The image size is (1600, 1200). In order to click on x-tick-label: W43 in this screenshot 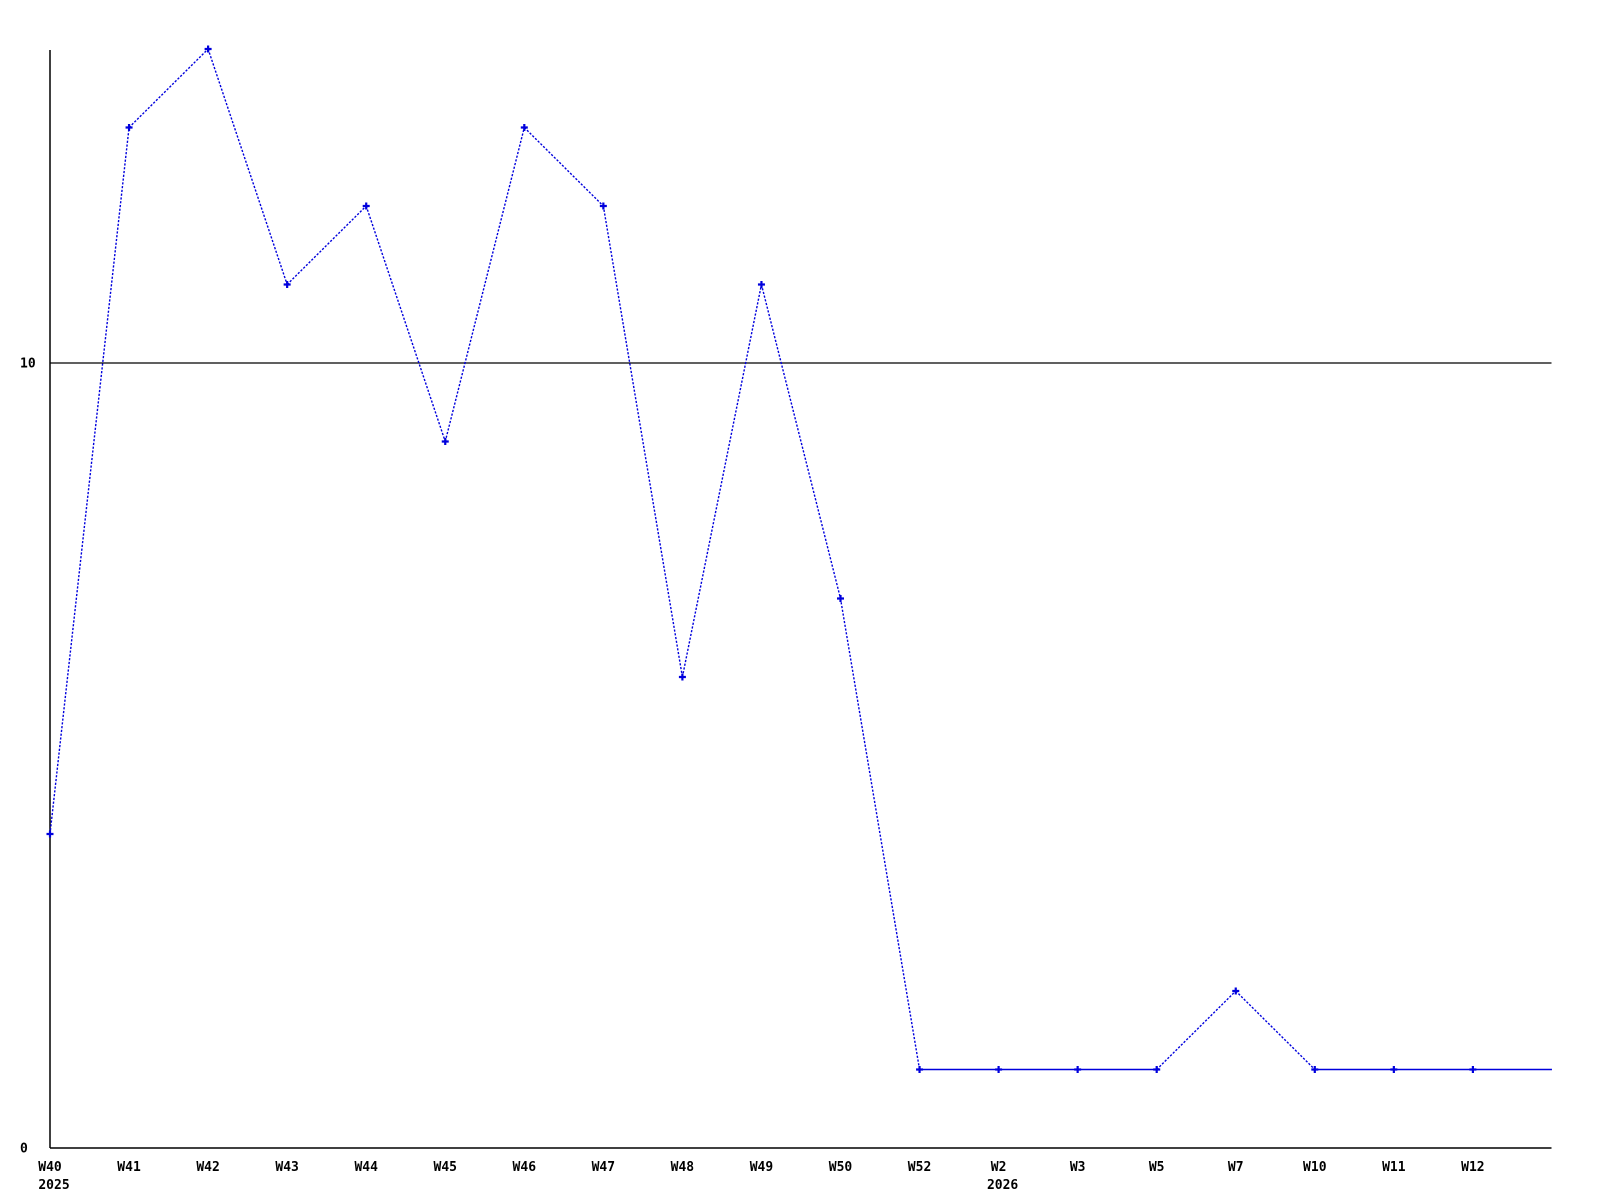, I will do `click(286, 1167)`.